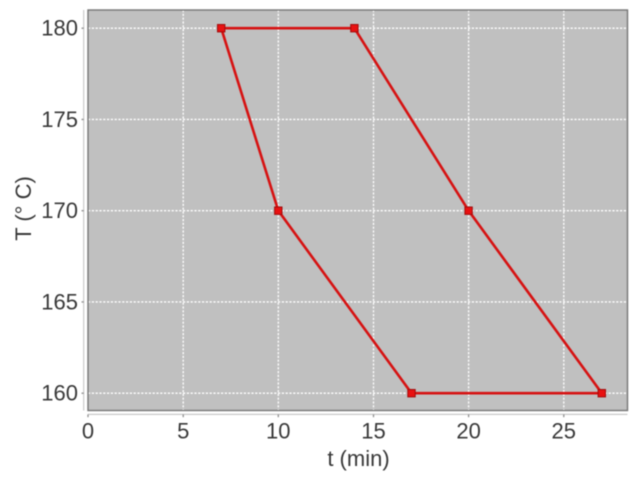 The image size is (640, 480). What do you see at coordinates (59, 393) in the screenshot?
I see `svg-text: 160` at bounding box center [59, 393].